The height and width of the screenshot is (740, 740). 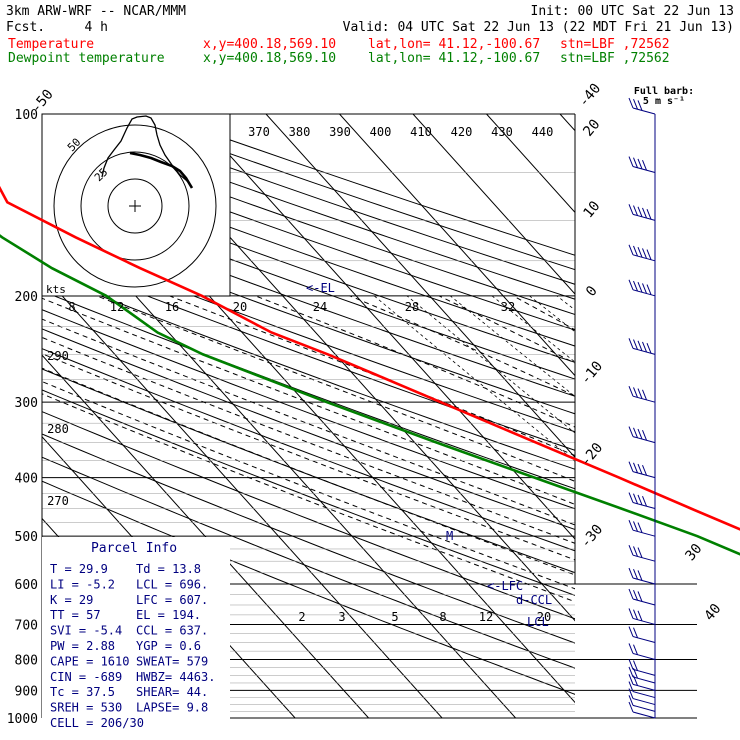 What do you see at coordinates (172, 307) in the screenshot?
I see `mixing-ratio-label: 16` at bounding box center [172, 307].